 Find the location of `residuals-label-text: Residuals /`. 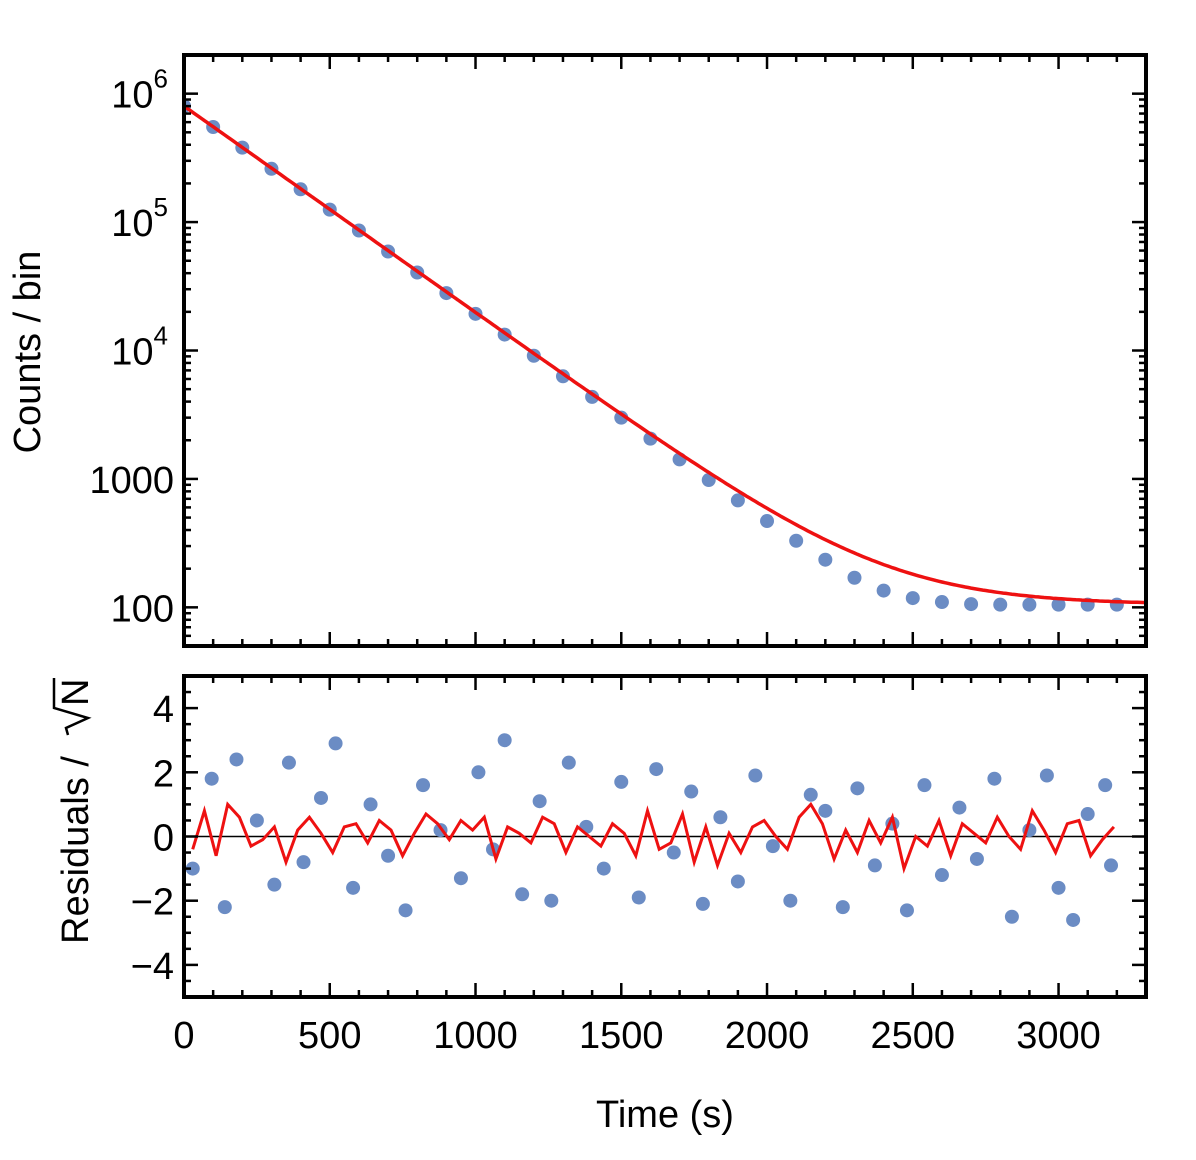

residuals-label-text: Residuals / is located at coordinates (76, 850).